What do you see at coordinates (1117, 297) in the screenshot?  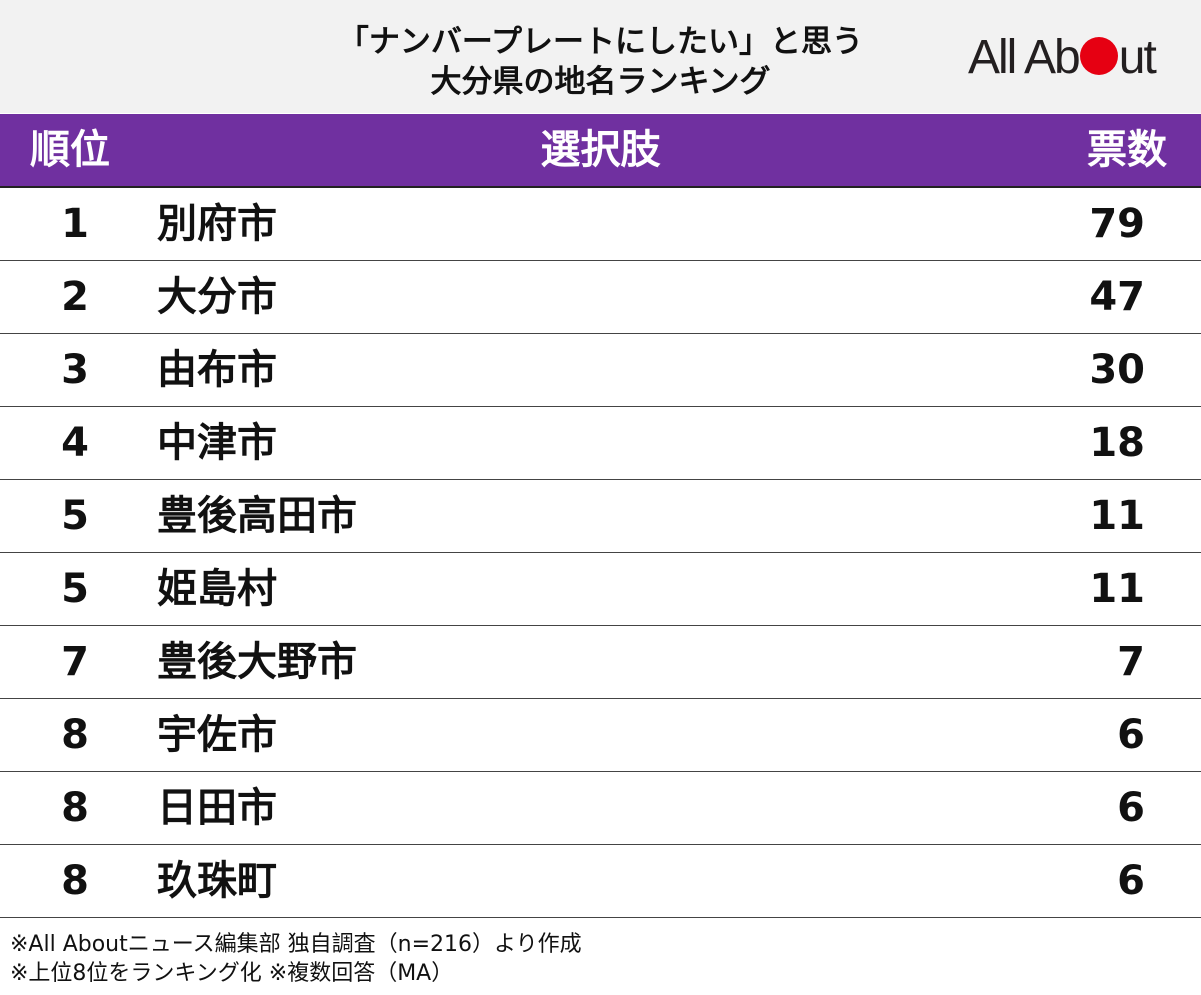 I see `votes-cell: 47` at bounding box center [1117, 297].